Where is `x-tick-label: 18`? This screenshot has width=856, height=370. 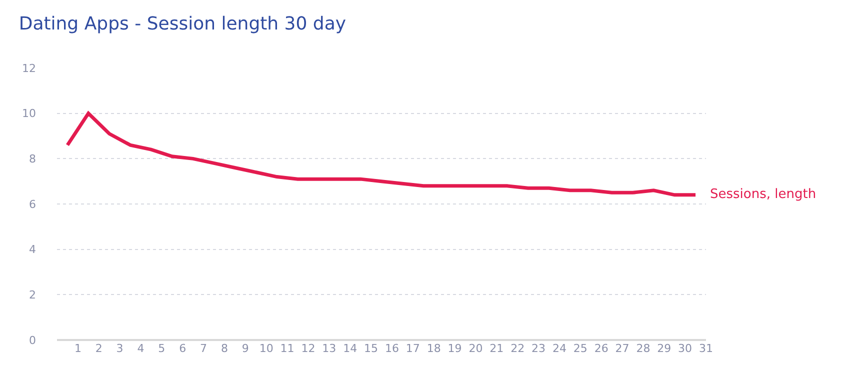 x-tick-label: 18 is located at coordinates (433, 348).